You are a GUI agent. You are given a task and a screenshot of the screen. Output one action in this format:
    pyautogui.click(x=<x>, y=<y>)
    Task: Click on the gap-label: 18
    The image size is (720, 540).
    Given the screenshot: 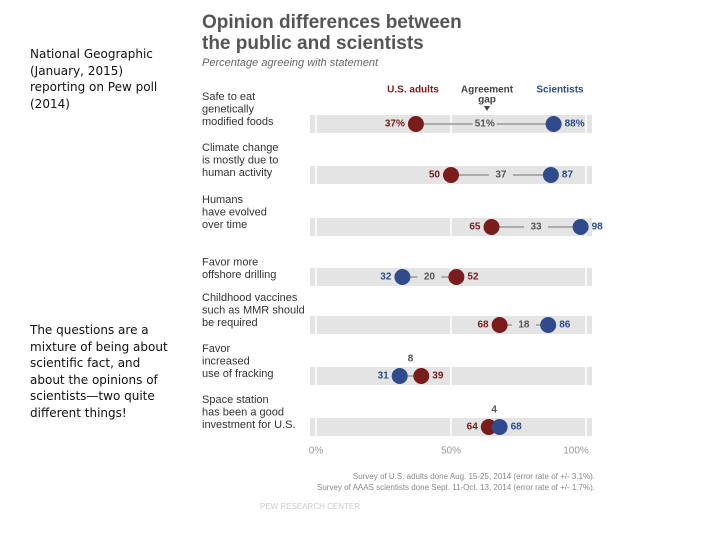 What is the action you would take?
    pyautogui.click(x=524, y=325)
    